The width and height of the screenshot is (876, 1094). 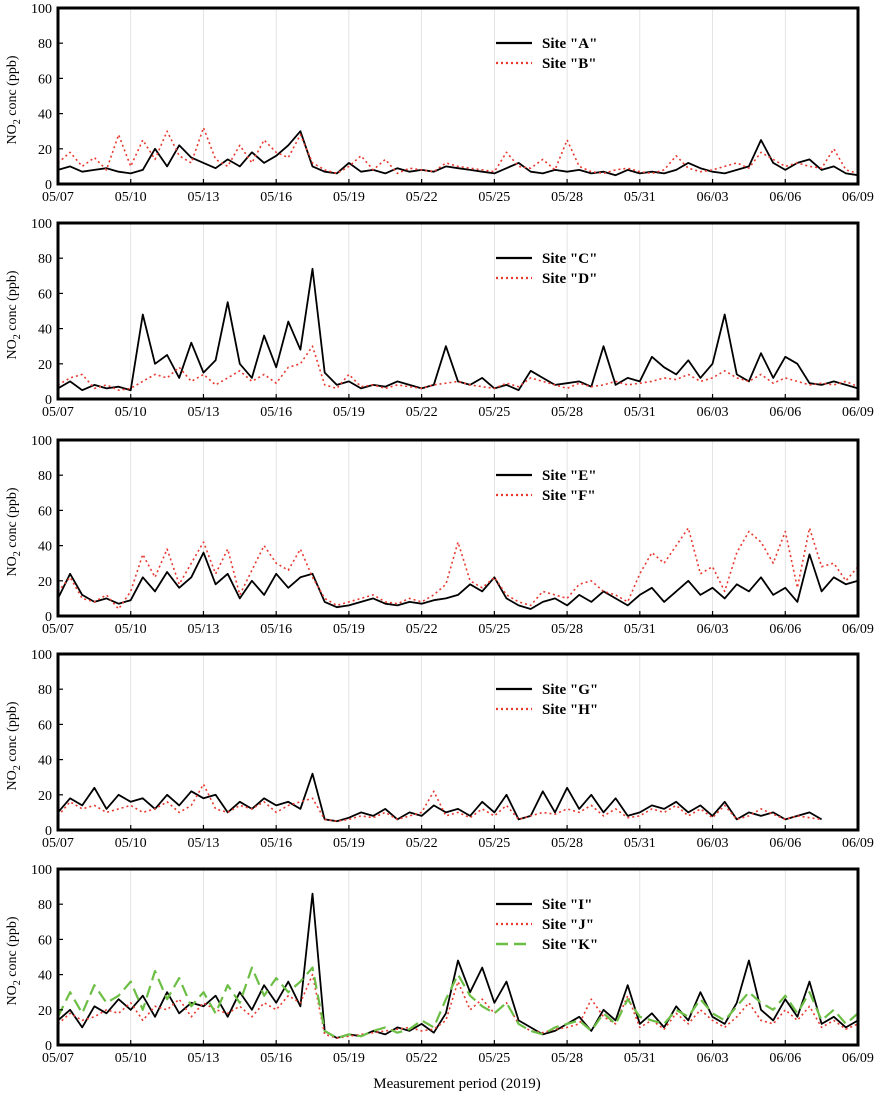 I want to click on legend-label: Site "D", so click(x=569, y=279).